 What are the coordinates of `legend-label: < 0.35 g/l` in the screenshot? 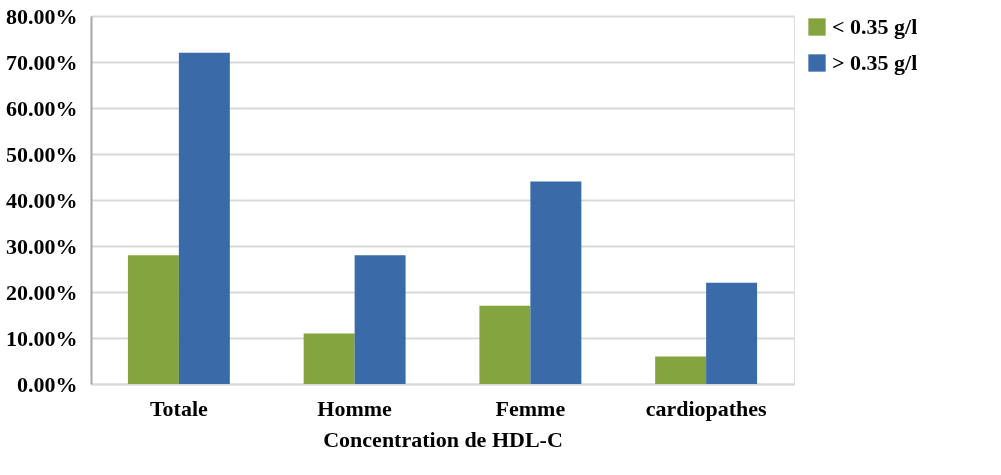 It's located at (875, 26).